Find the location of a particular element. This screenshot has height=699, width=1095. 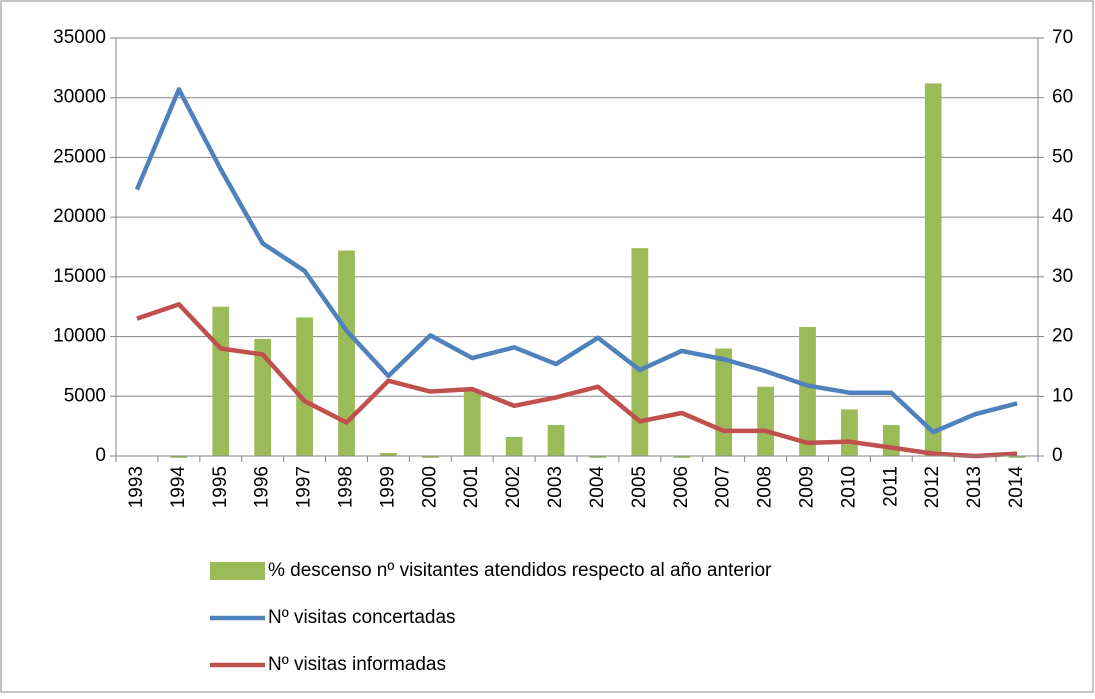

x-tick-label: 2005 is located at coordinates (639, 487).